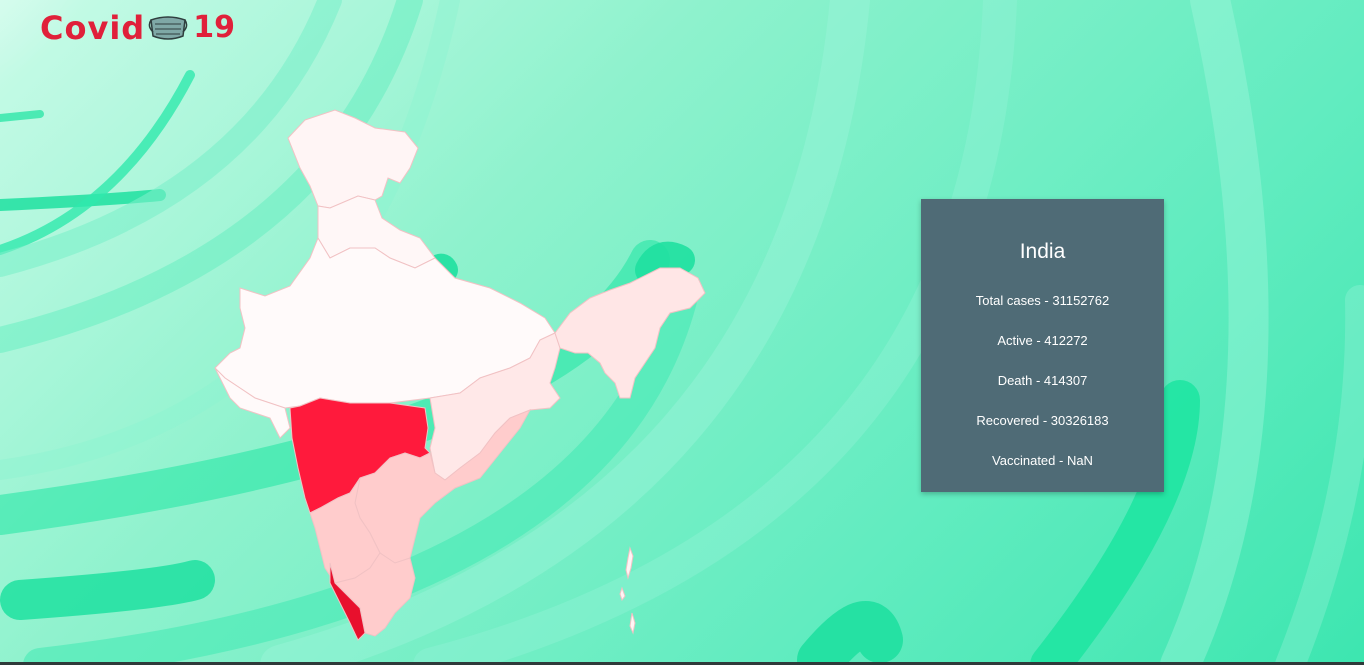 This screenshot has width=1364, height=665. What do you see at coordinates (353, 159) in the screenshot?
I see `map-region-north` at bounding box center [353, 159].